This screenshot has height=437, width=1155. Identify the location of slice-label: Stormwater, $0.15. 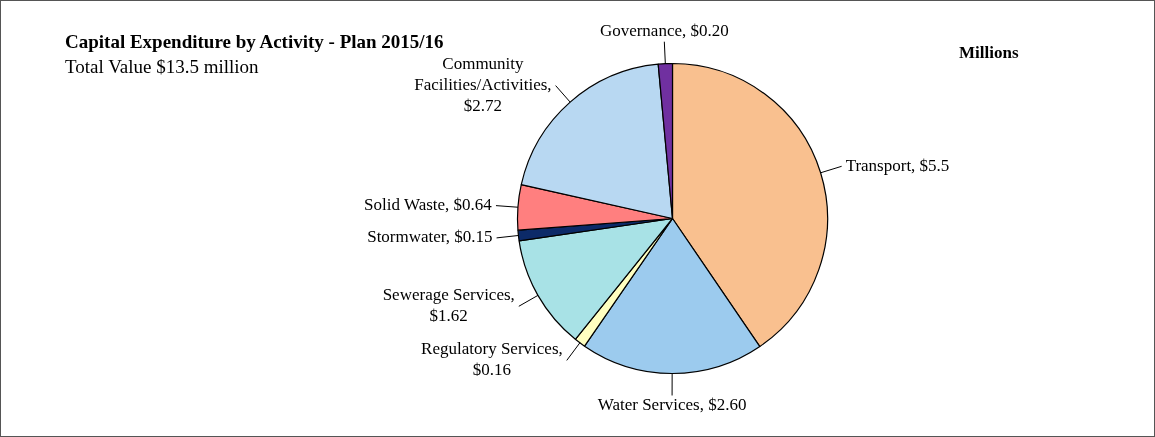
(430, 237).